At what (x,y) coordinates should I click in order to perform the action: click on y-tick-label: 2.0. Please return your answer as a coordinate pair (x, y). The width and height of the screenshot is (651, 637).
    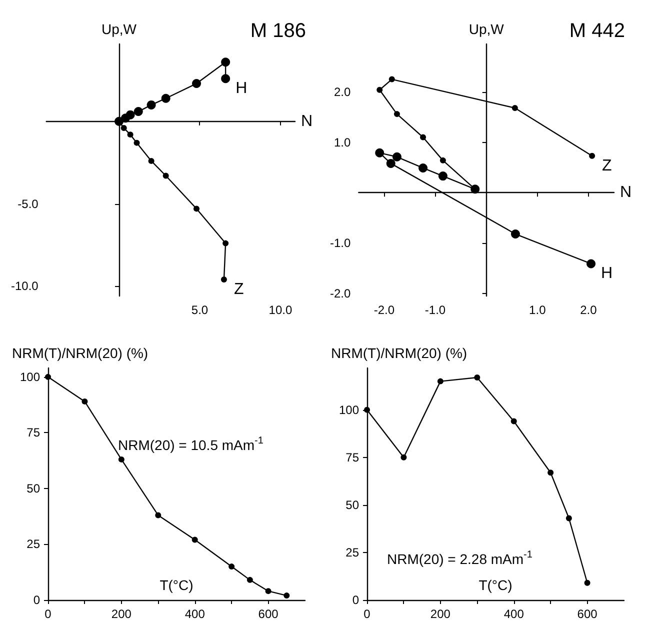
    Looking at the image, I should click on (342, 91).